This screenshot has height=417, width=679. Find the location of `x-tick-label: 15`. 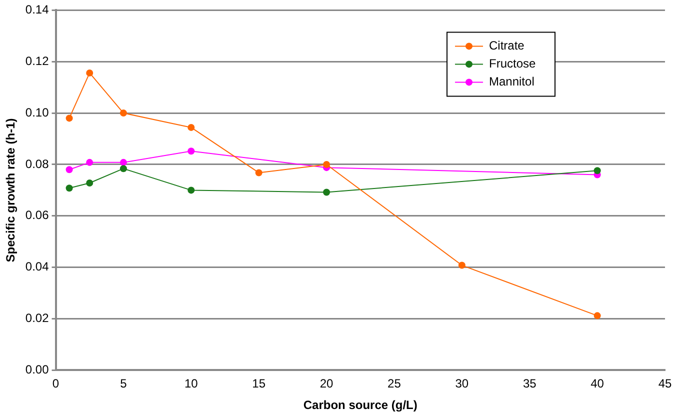

x-tick-label: 15 is located at coordinates (259, 383).